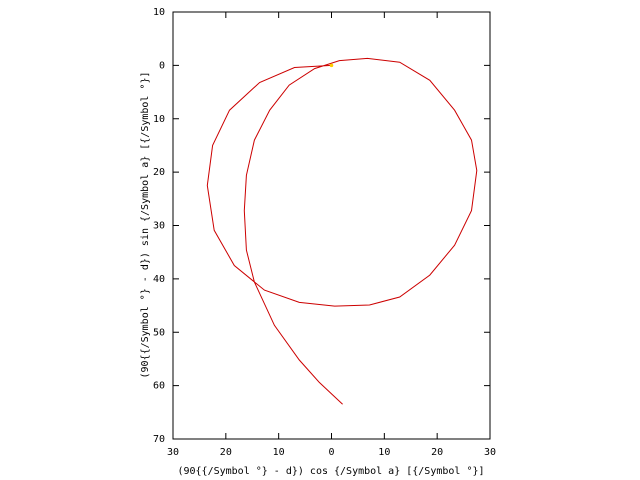 This screenshot has height=480, width=640. What do you see at coordinates (159, 172) in the screenshot?
I see `y-tick-label: 20` at bounding box center [159, 172].